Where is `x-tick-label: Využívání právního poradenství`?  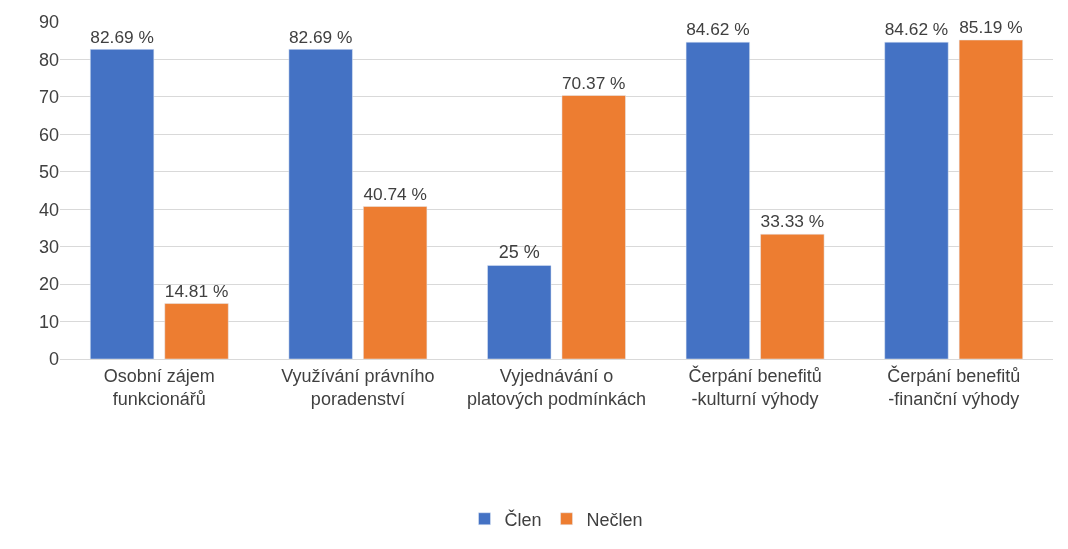
x-tick-label: Využívání právního poradenství is located at coordinates (358, 387).